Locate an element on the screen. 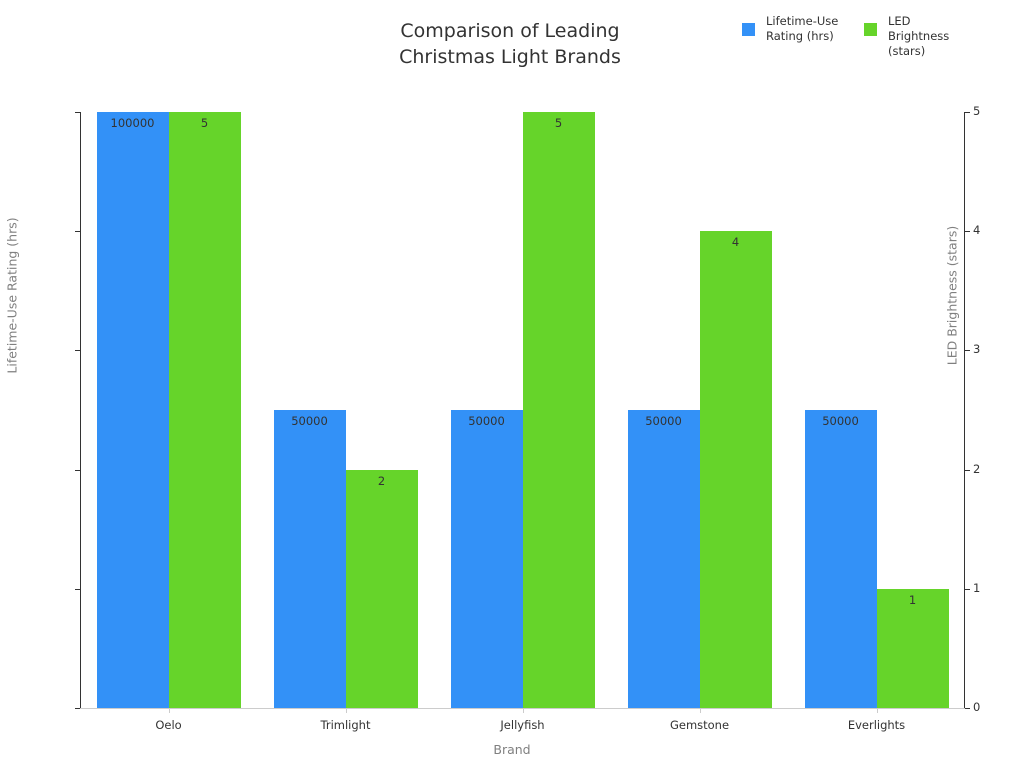 The width and height of the screenshot is (1024, 768). bar-led-brightness: 4 is located at coordinates (735, 469).